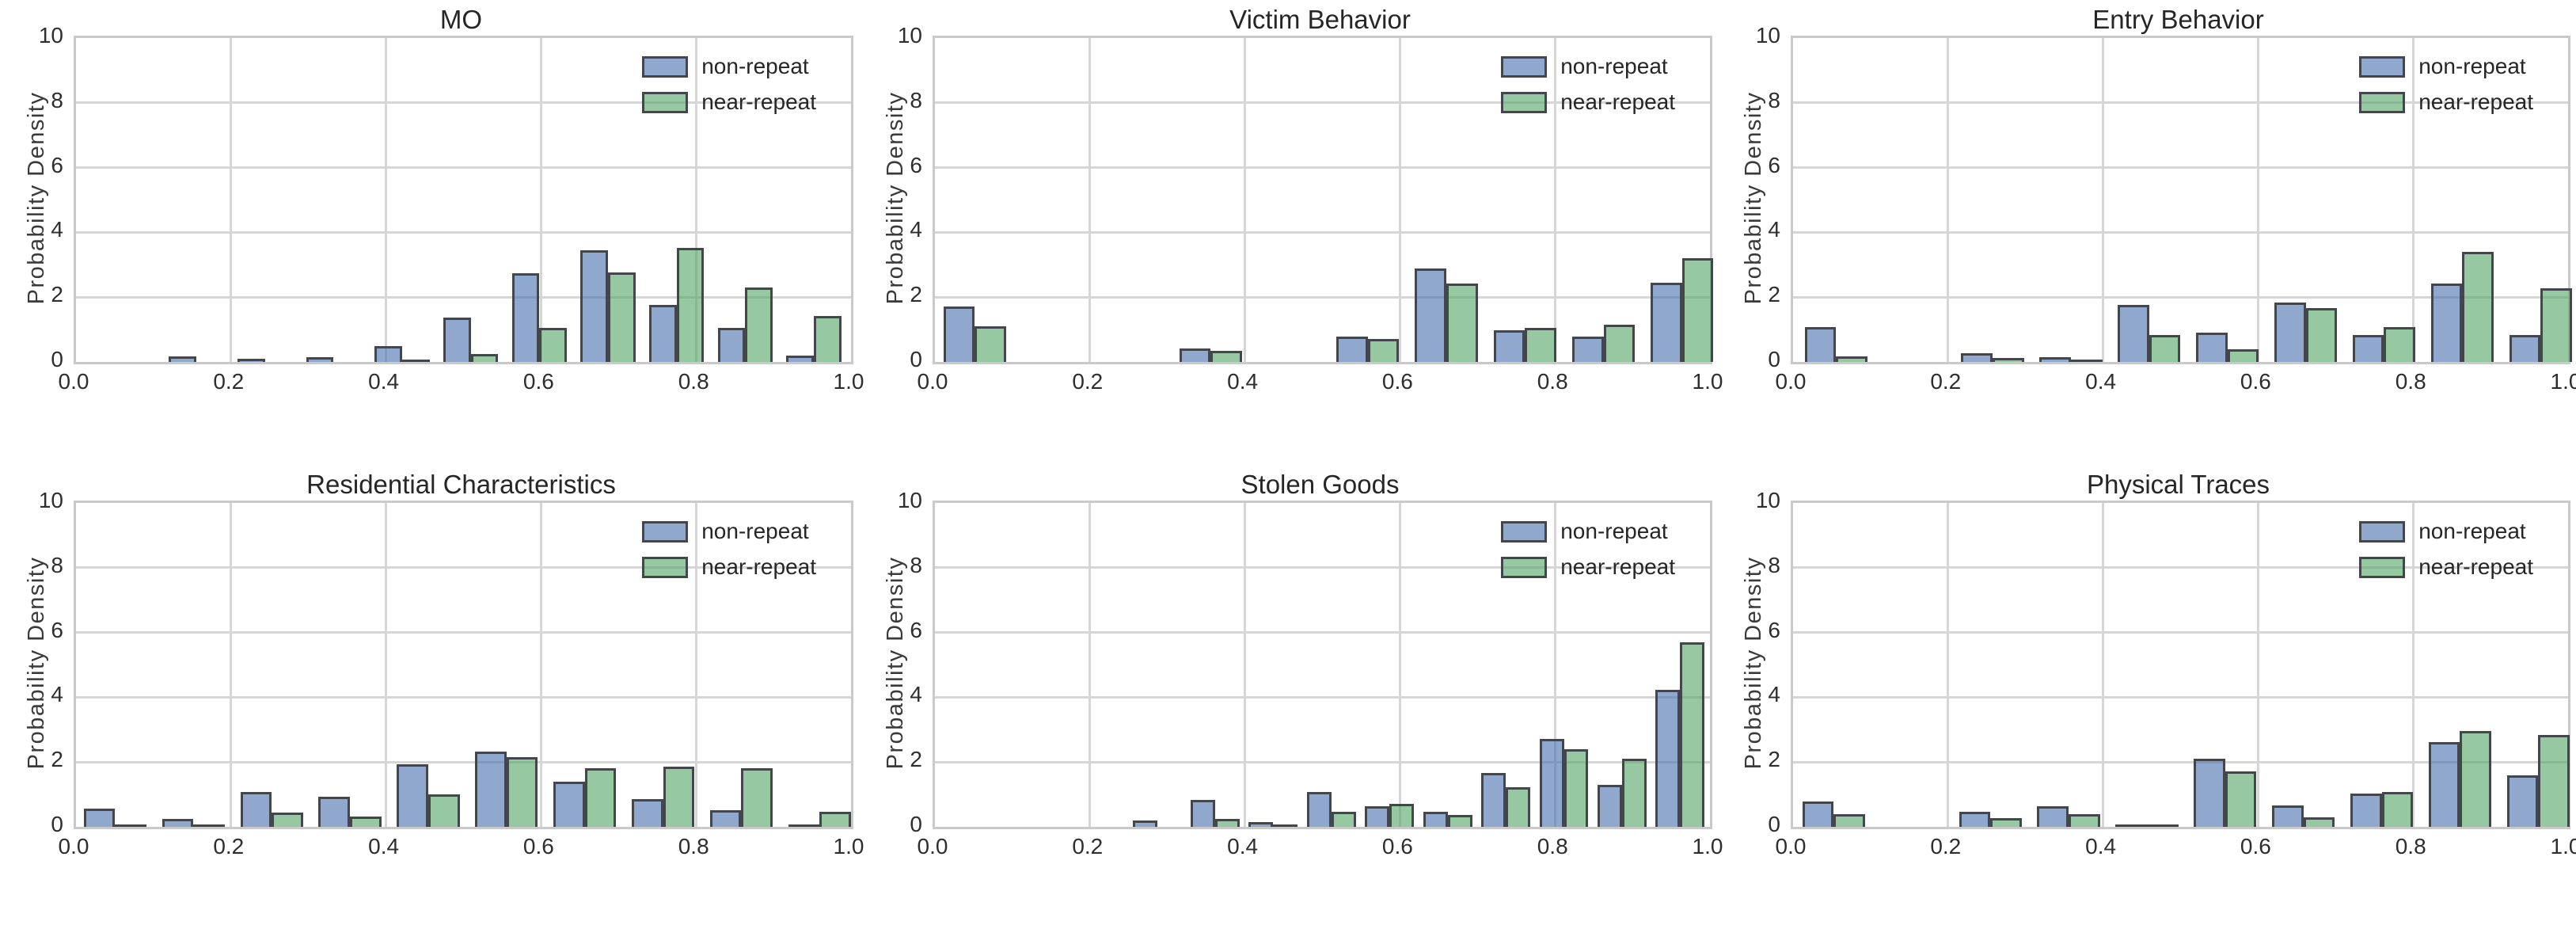 This screenshot has height=929, width=2576. What do you see at coordinates (2472, 66) in the screenshot?
I see `legend-label: non-repeat` at bounding box center [2472, 66].